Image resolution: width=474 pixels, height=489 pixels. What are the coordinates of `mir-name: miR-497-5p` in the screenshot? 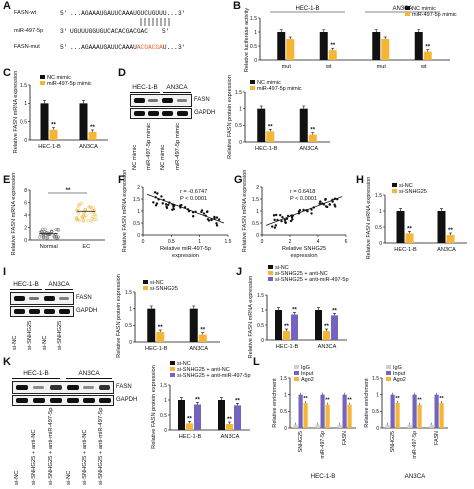 It's located at (29, 31).